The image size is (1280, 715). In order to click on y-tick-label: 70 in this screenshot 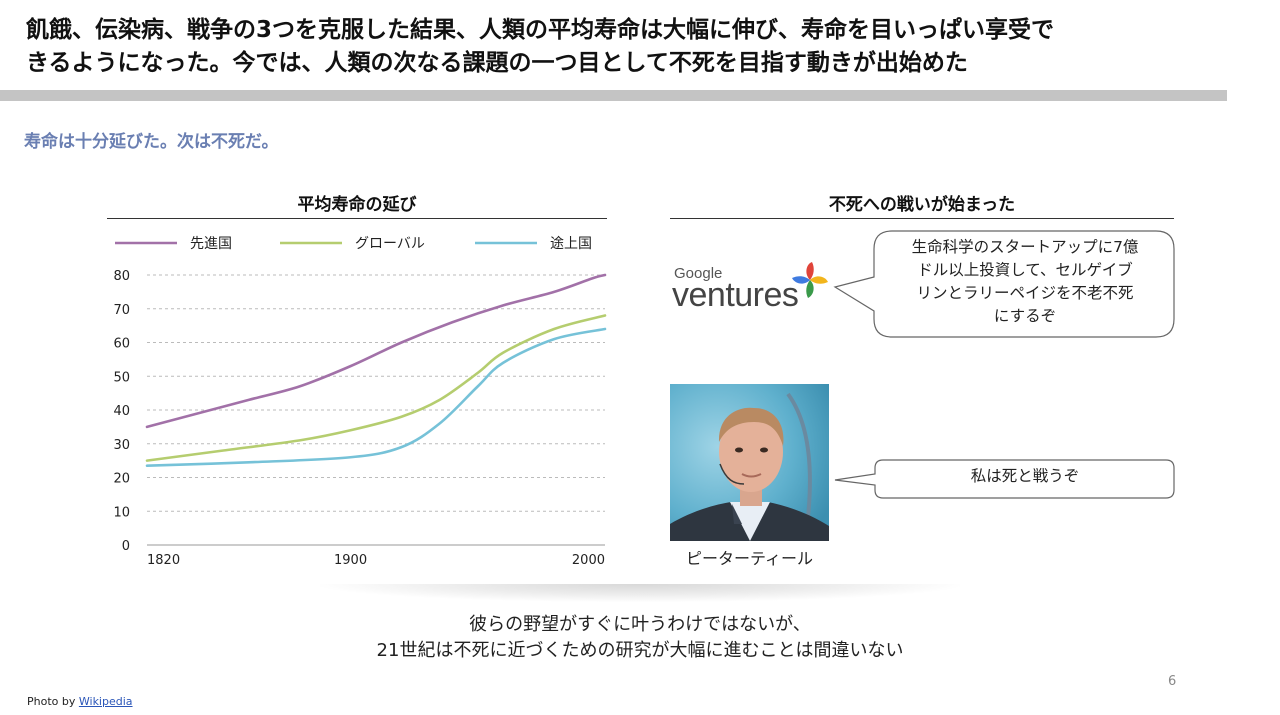, I will do `click(121, 310)`.